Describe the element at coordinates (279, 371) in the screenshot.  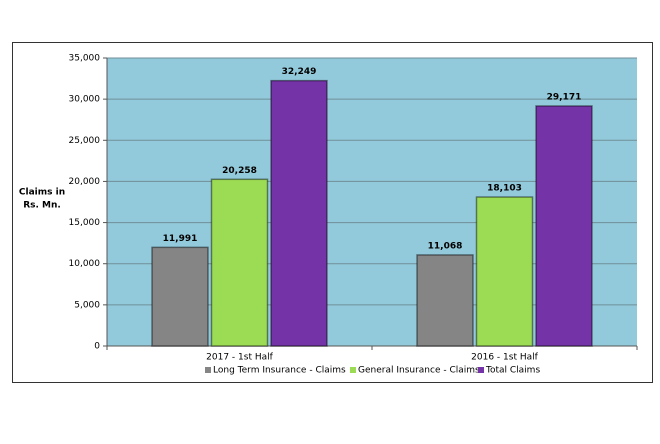
I see `legend-label: Long Term Insurance - Claims` at that location.